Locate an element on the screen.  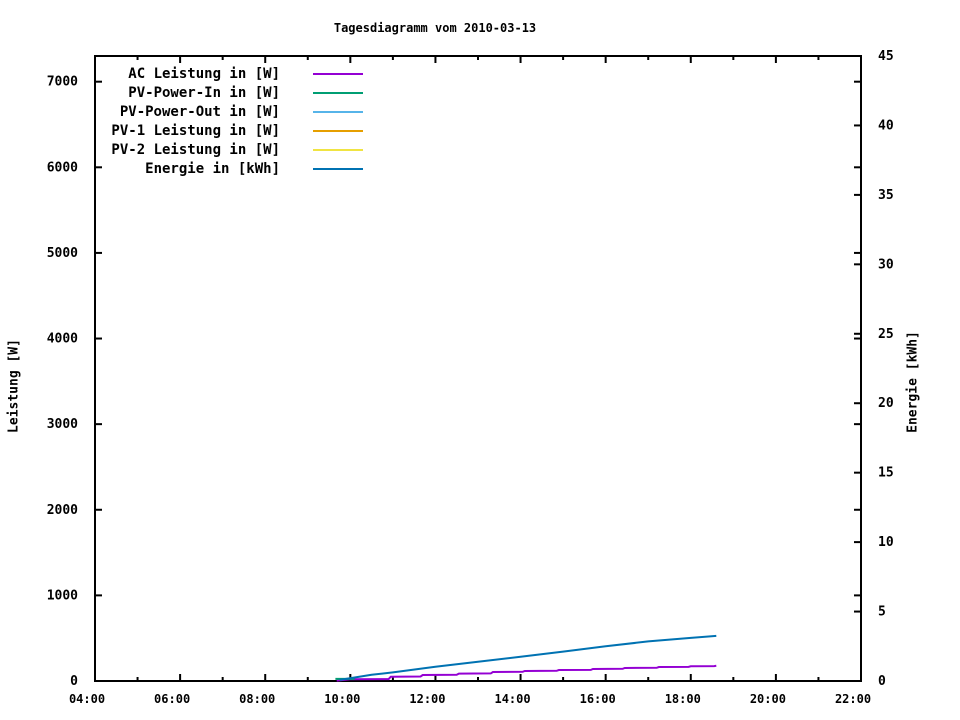
legend-item-energie: Energie in [kWh] is located at coordinates (231, 168).